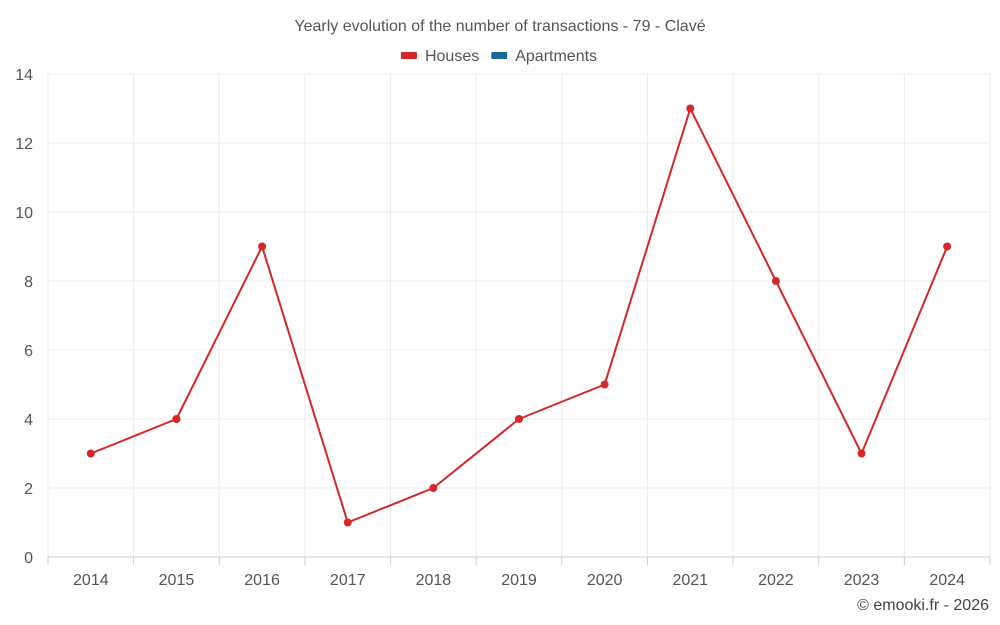 The image size is (1000, 625). Describe the element at coordinates (28, 282) in the screenshot. I see `y-tick-label: 8` at that location.